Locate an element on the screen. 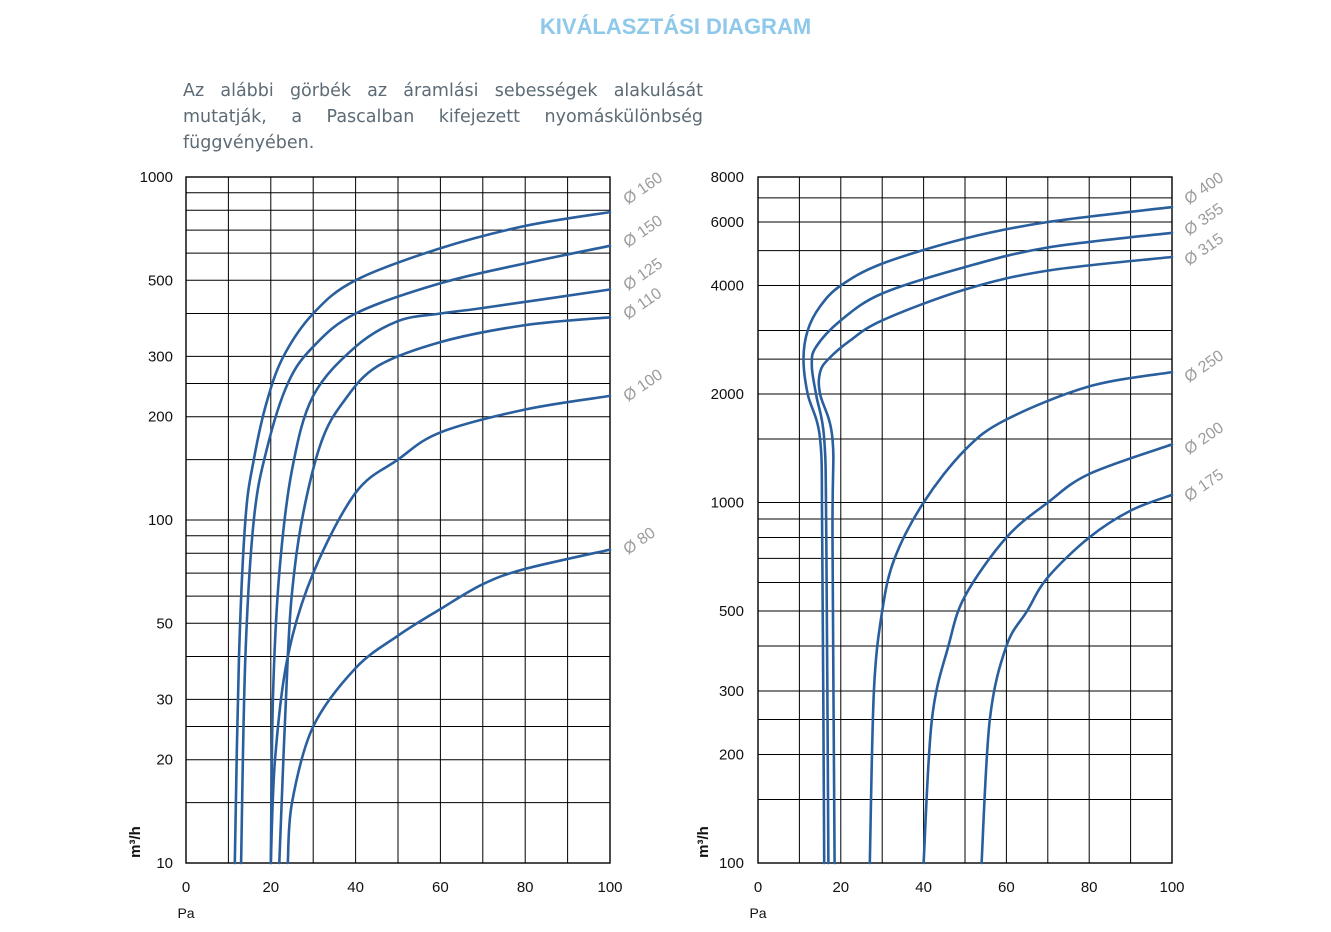  series-label: Ø 100 is located at coordinates (644, 385).